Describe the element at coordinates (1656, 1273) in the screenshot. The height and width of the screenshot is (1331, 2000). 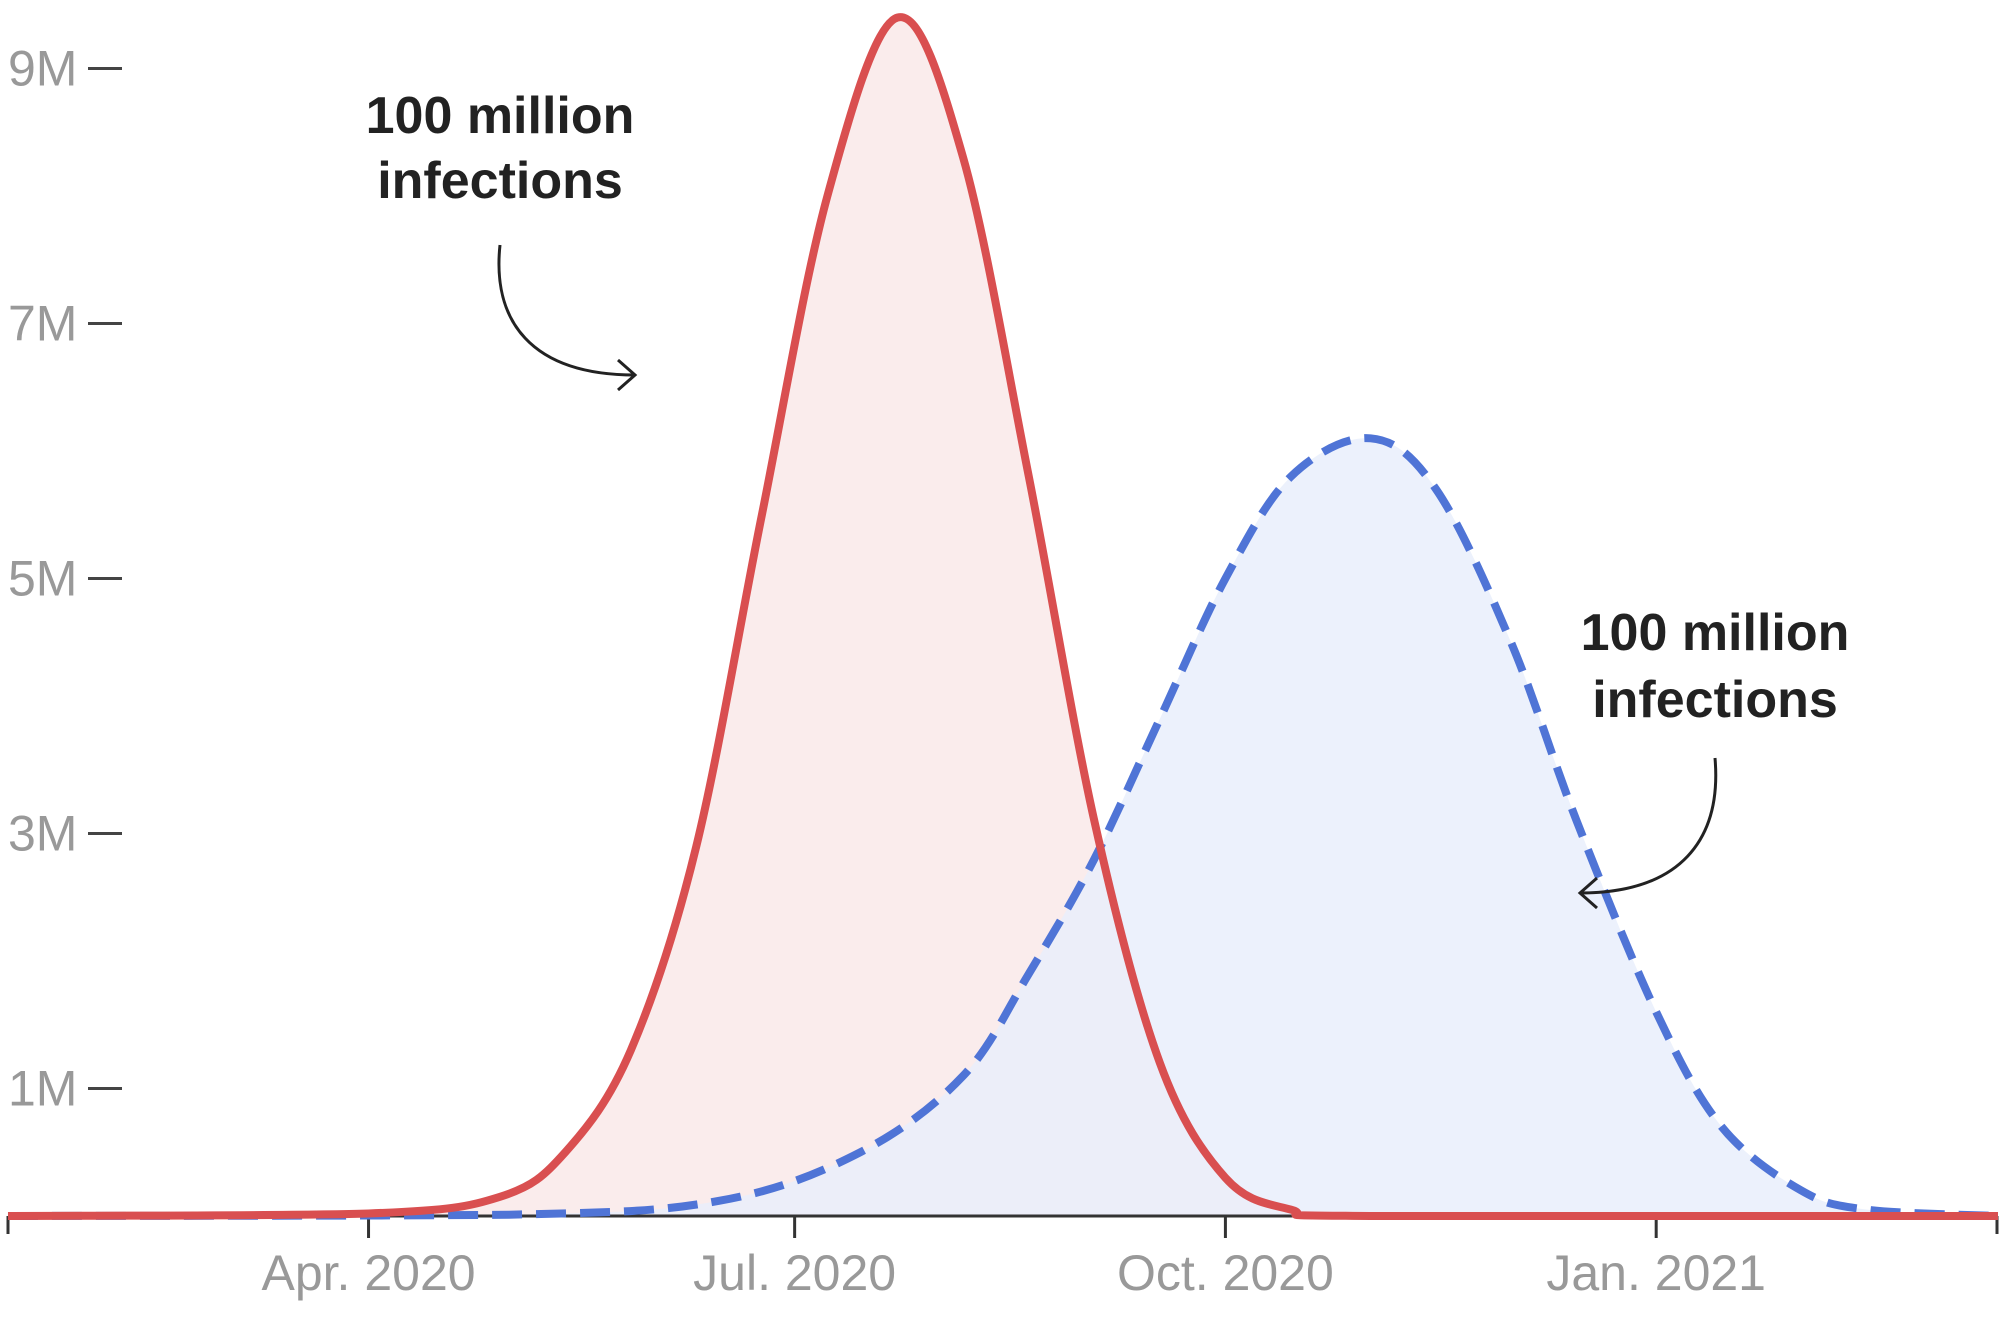
I see `x-tick-label: Jan. 2021` at that location.